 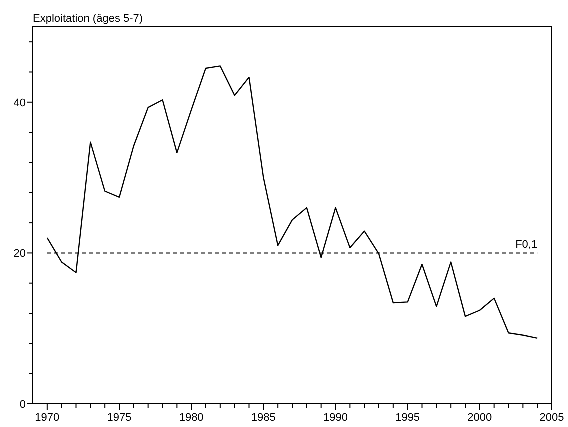 What do you see at coordinates (480, 418) in the screenshot?
I see `x-tick-label: 2000` at bounding box center [480, 418].